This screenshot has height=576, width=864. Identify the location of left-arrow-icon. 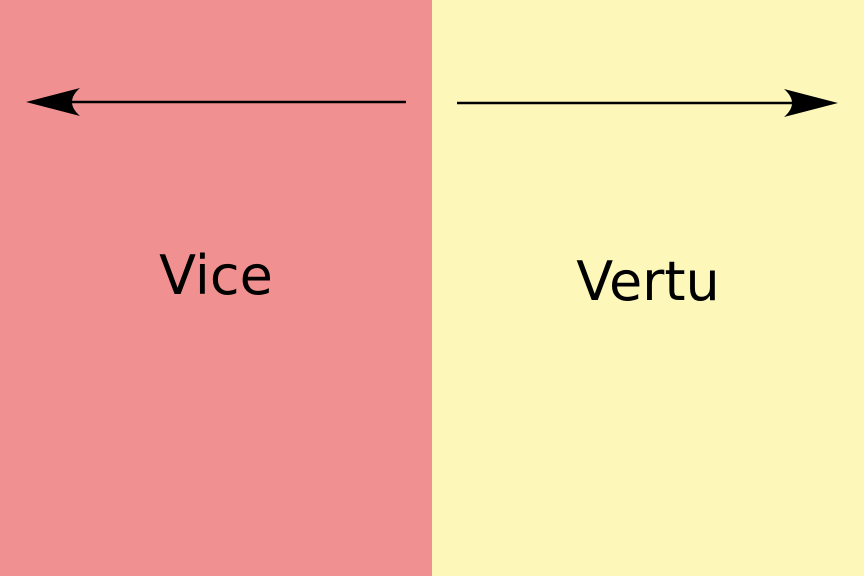
(216, 102).